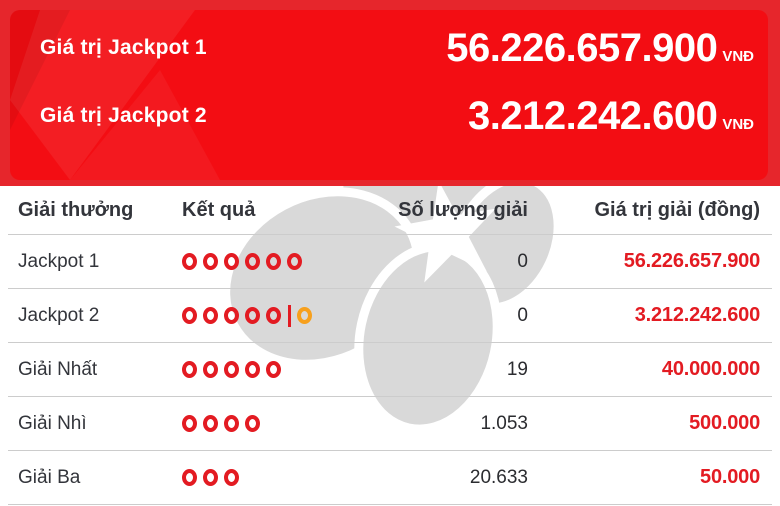 Image resolution: width=780 pixels, height=506 pixels. Describe the element at coordinates (390, 424) in the screenshot. I see `table-row-second-prize: Giải Nhì 1.053 500.000` at that location.